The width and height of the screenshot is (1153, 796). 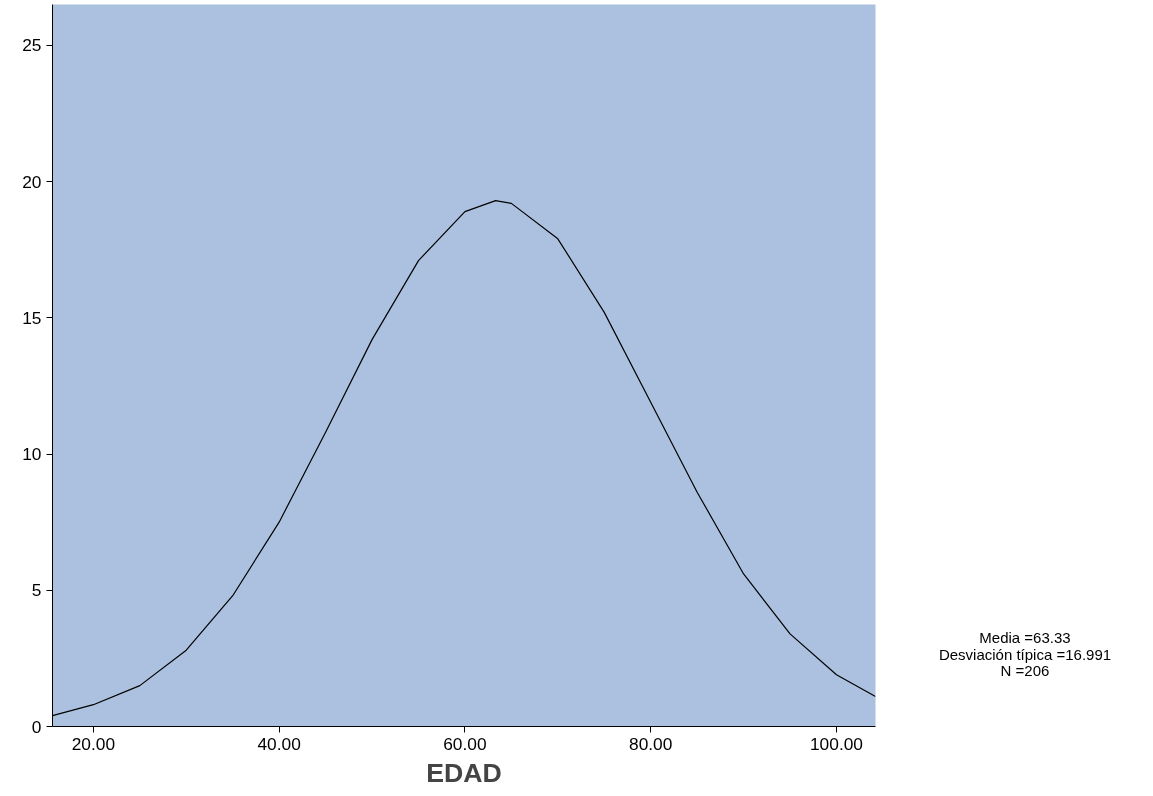 What do you see at coordinates (464, 772) in the screenshot?
I see `x-axis-title: EDAD` at bounding box center [464, 772].